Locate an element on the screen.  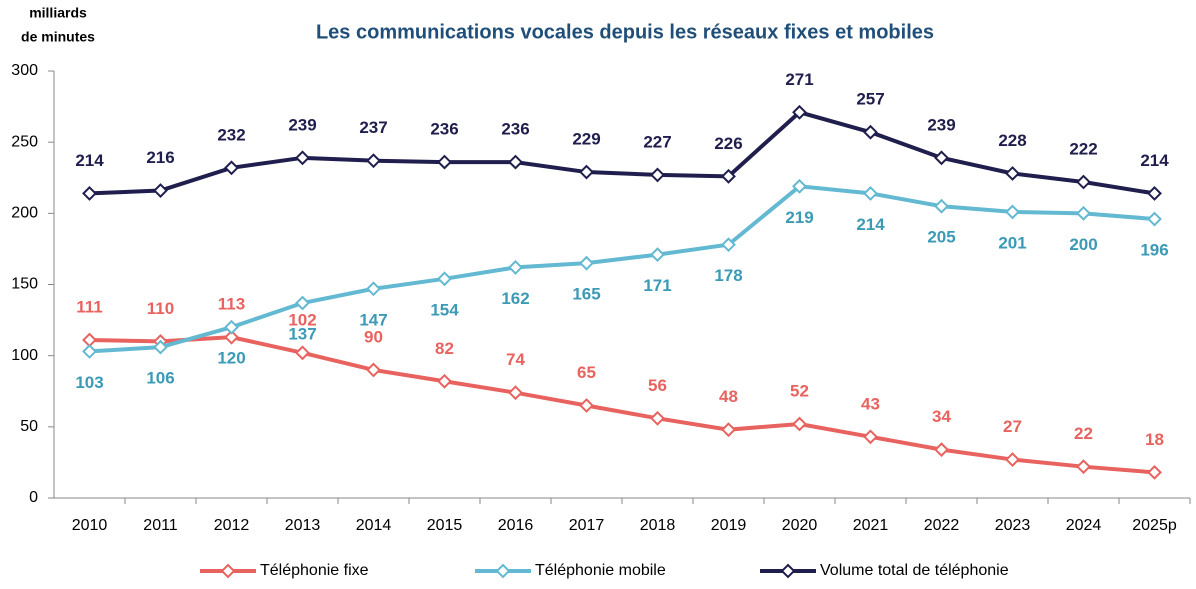
x-tick-label: 2016 is located at coordinates (516, 525).